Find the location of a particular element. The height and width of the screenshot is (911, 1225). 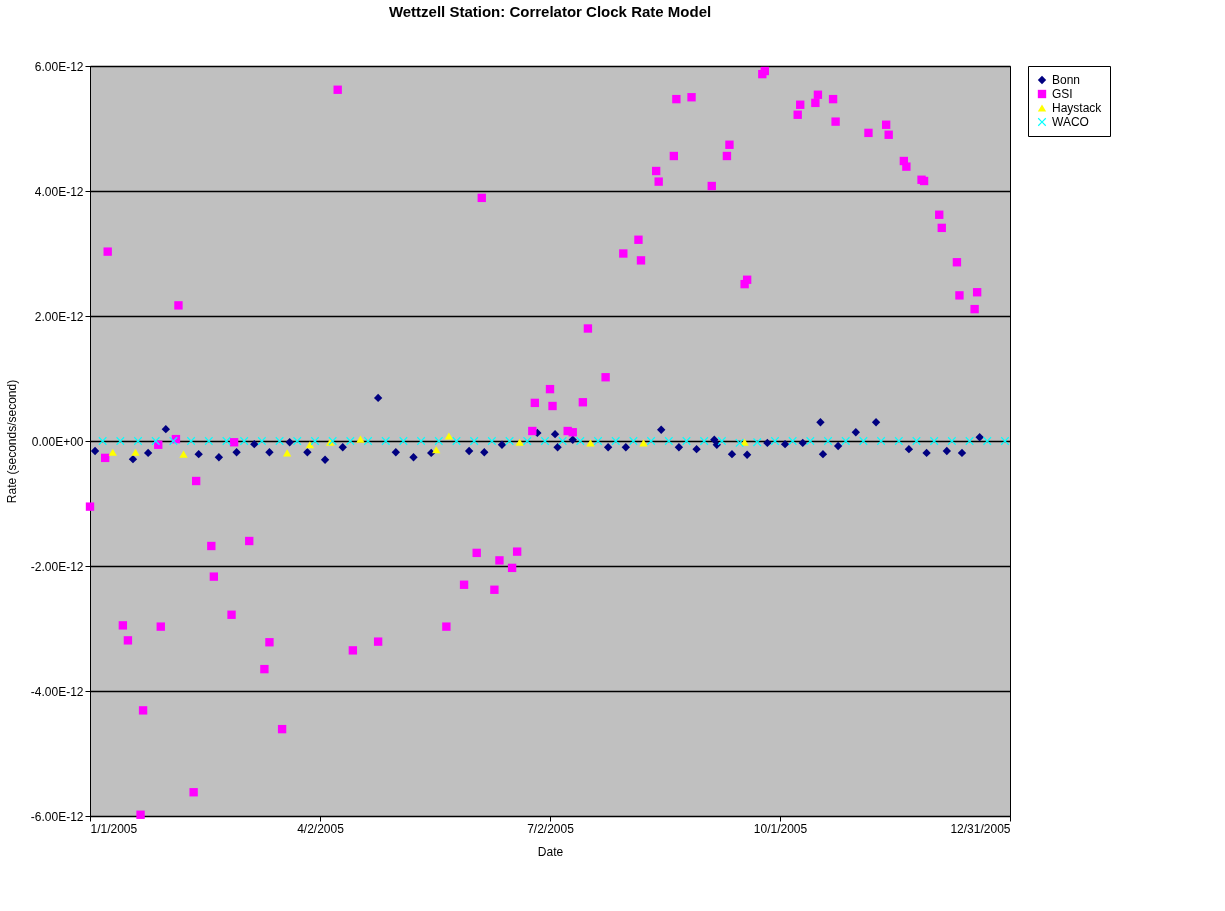

x-tick-label: 1/1/2005 is located at coordinates (114, 828).